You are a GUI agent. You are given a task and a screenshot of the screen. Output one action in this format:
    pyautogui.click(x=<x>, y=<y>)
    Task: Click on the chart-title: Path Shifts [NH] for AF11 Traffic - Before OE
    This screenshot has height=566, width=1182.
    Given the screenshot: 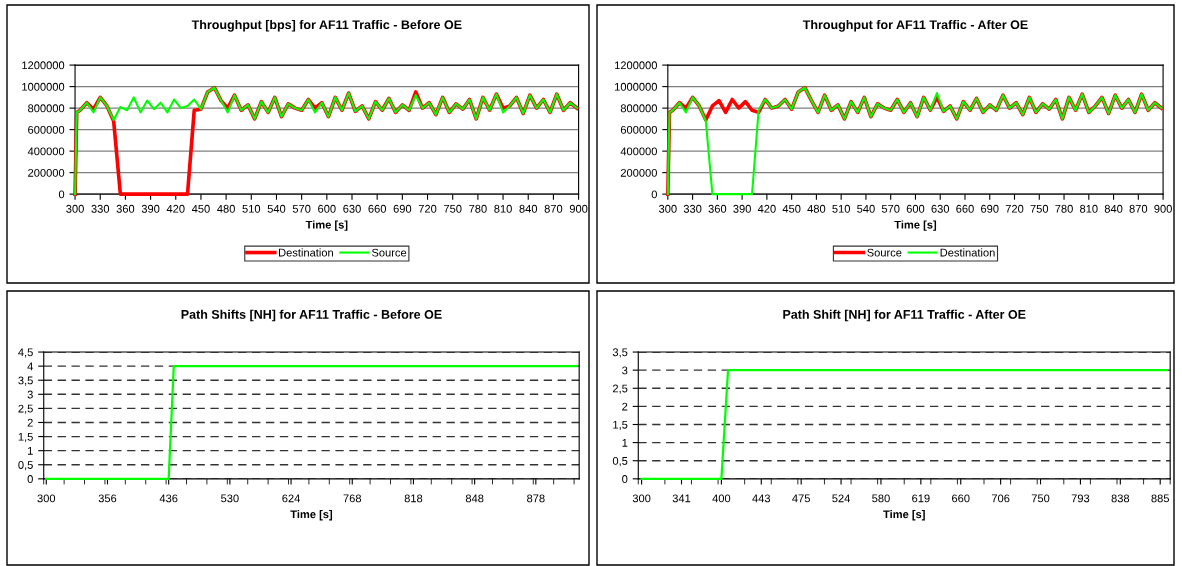 What is the action you would take?
    pyautogui.click(x=311, y=315)
    